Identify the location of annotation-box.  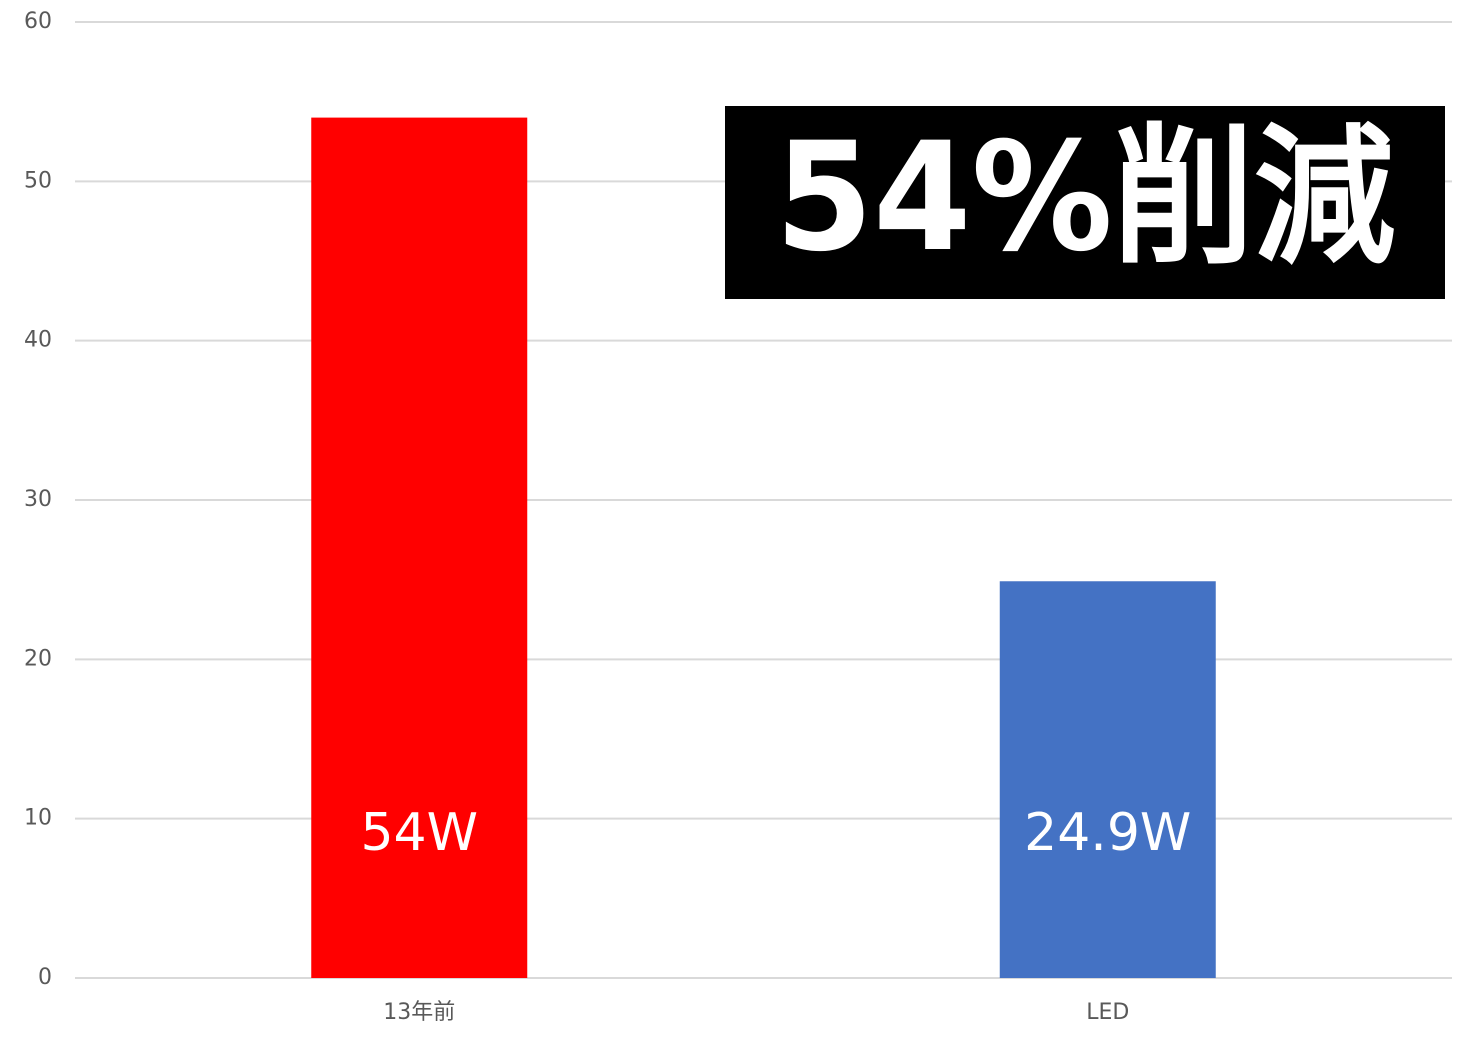
(1085, 202).